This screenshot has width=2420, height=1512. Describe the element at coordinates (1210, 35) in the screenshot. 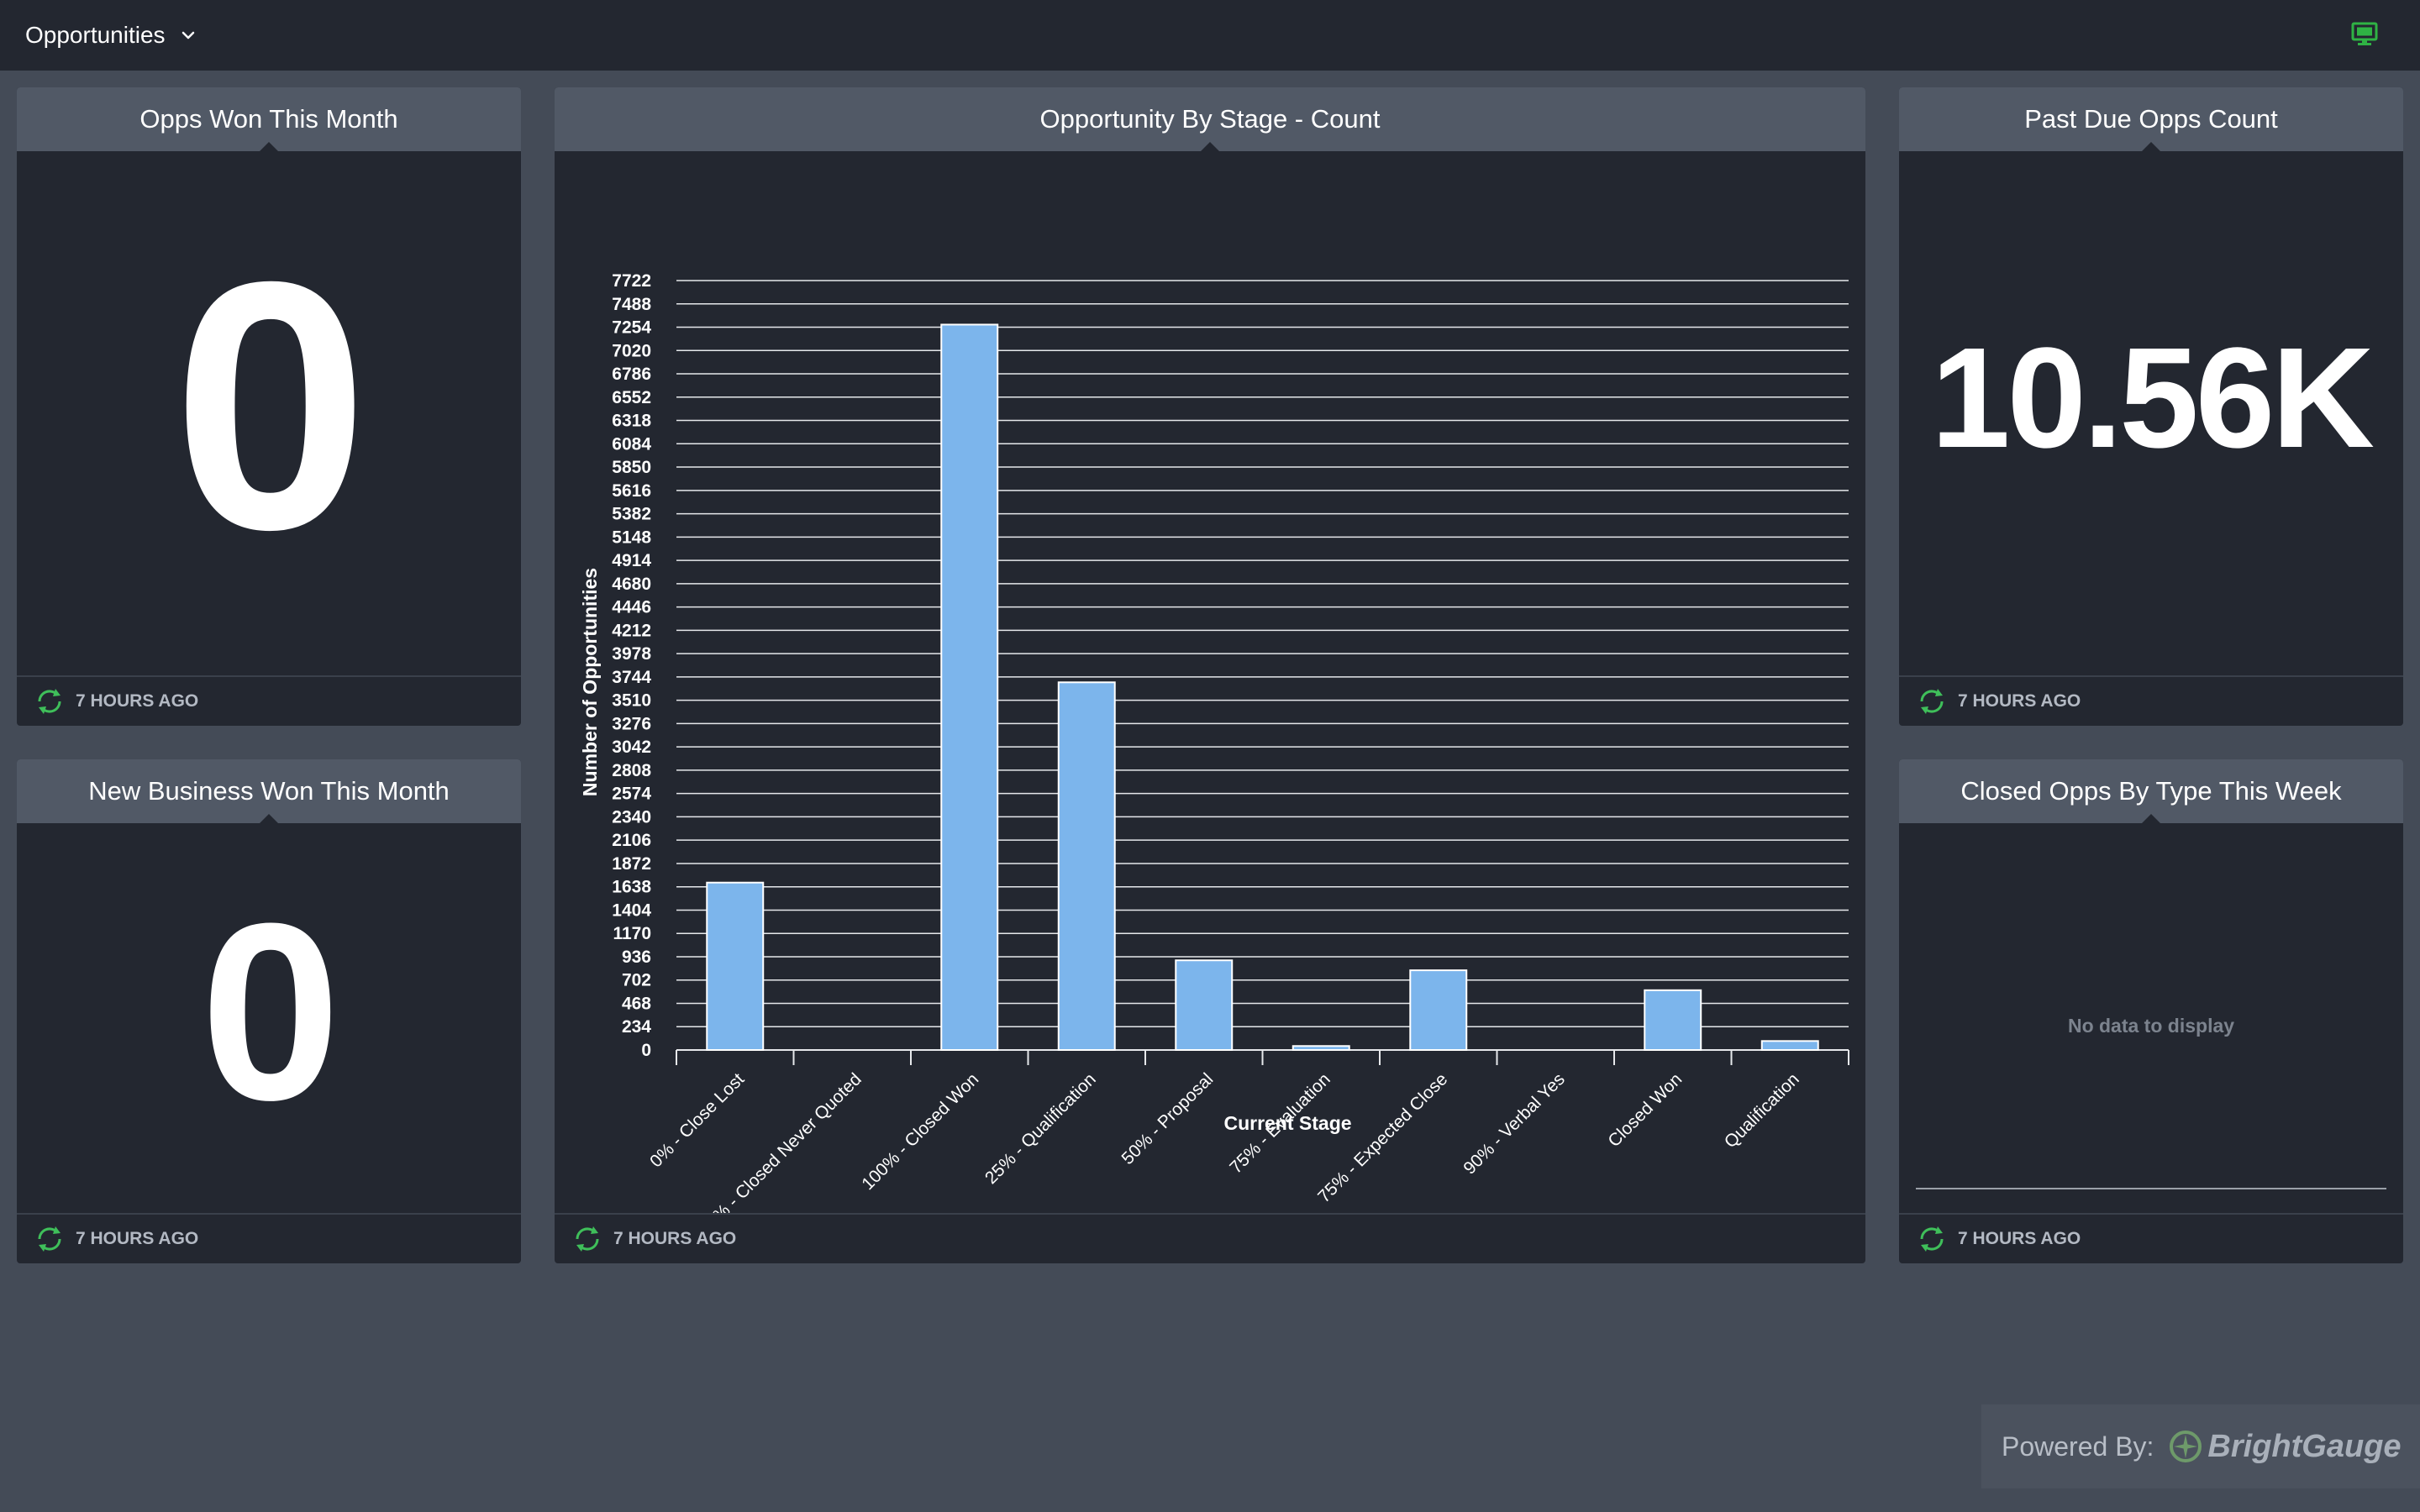

I see `top-bar: Opportunities` at that location.